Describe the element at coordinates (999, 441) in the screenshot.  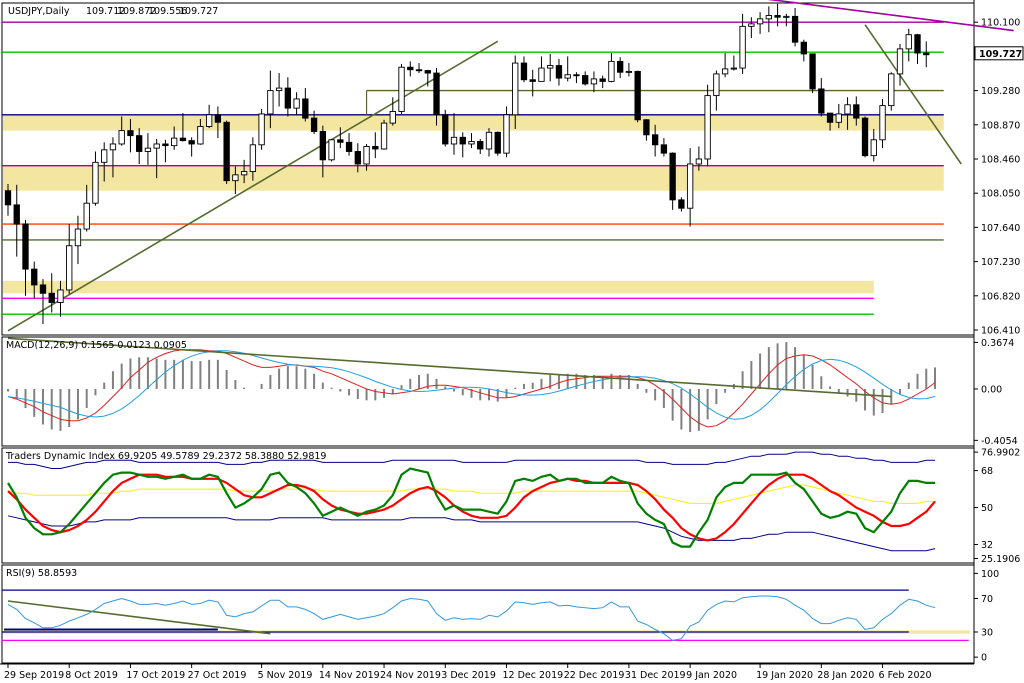
I see `macd-tick-label: -0.4054` at that location.